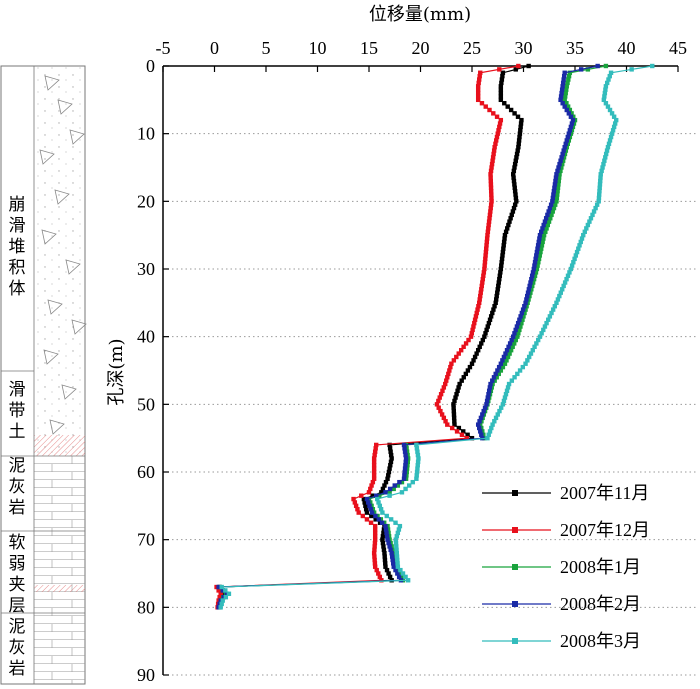 The image size is (700, 689). Describe the element at coordinates (146, 607) in the screenshot. I see `y-tick-label: 80` at that location.